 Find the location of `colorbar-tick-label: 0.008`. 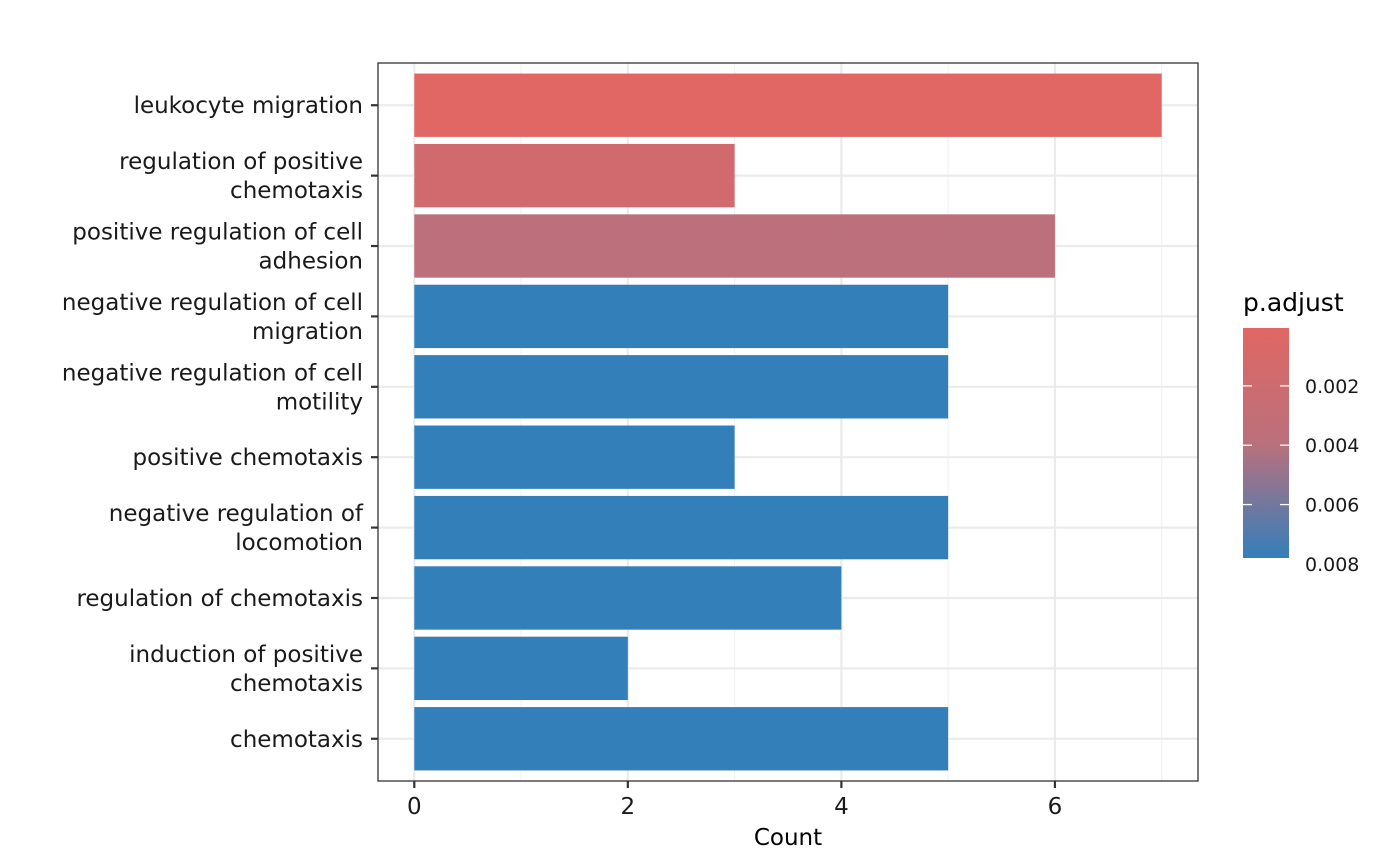

colorbar-tick-label: 0.008 is located at coordinates (1332, 565).